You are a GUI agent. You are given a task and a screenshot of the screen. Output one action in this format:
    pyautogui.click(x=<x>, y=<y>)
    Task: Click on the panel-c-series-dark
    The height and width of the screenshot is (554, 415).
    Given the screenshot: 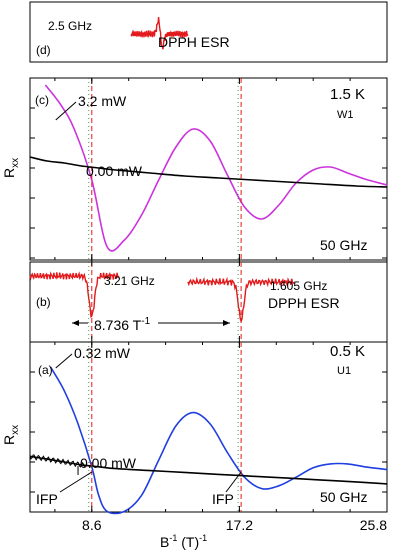 What is the action you would take?
    pyautogui.click(x=208, y=172)
    